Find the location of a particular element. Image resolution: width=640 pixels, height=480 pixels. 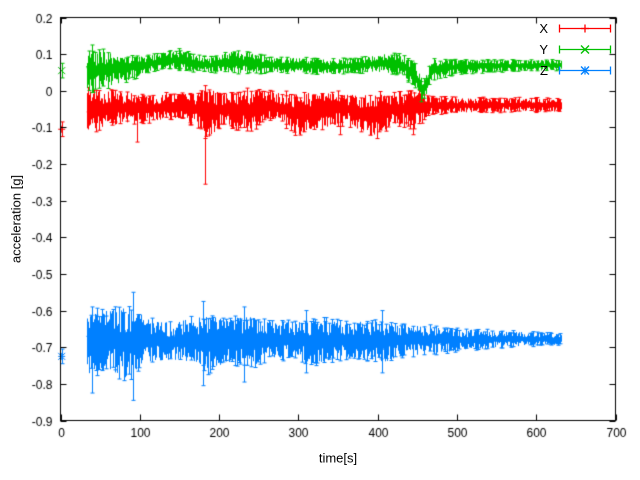

y-axis-title: acceleration [g] is located at coordinates (16, 219).